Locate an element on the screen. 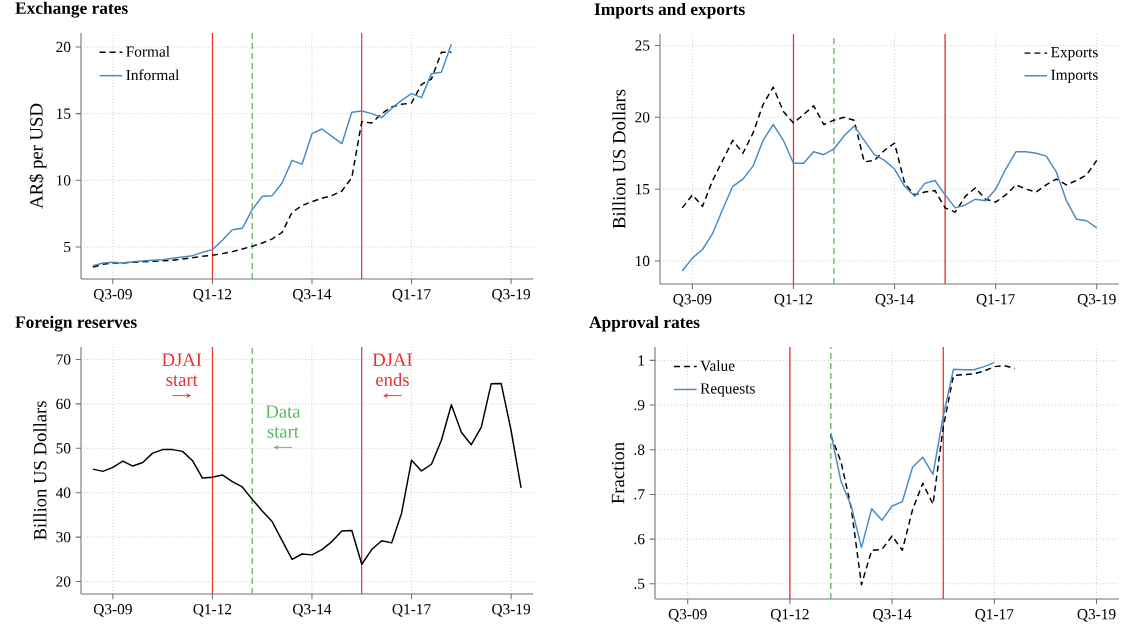 The image size is (1124, 631). y-tick-label: 25 is located at coordinates (642, 45).